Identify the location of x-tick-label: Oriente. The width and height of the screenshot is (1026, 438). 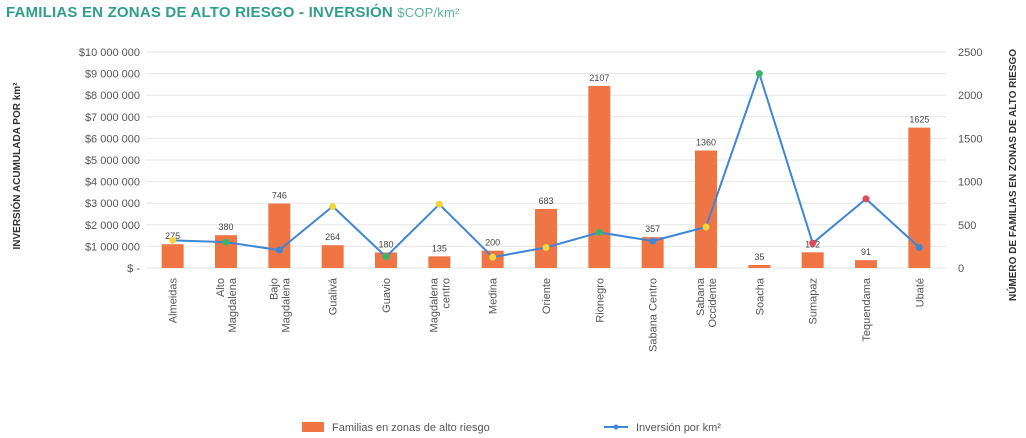
(547, 296).